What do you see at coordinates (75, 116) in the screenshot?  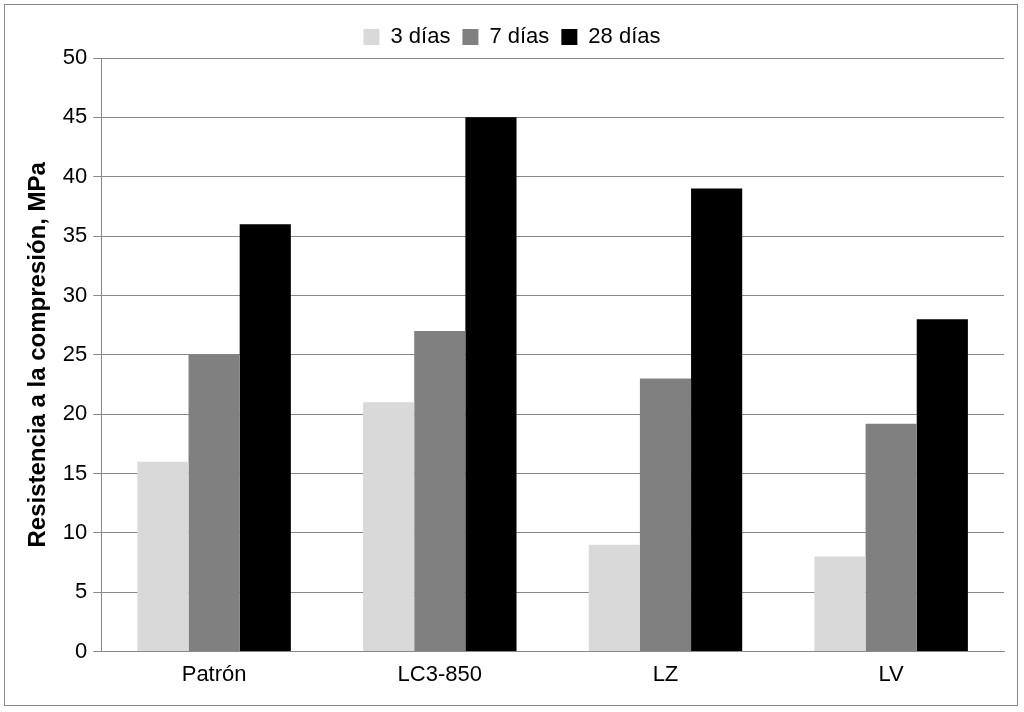 I see `y-tick-label: 45` at bounding box center [75, 116].